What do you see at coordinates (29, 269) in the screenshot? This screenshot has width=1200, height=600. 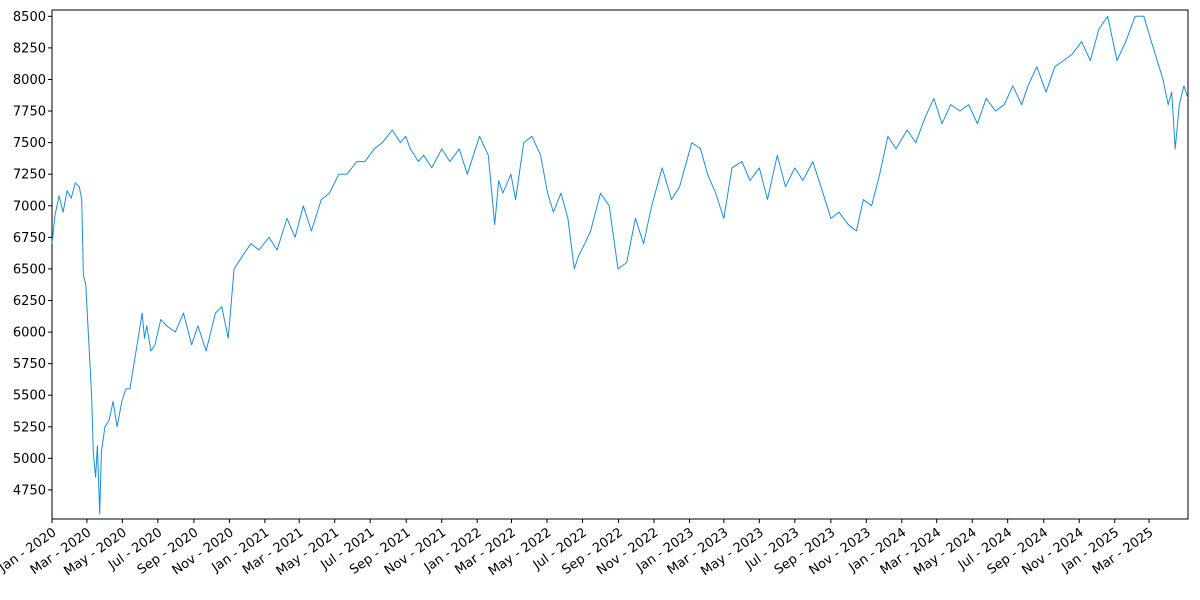 I see `y-tick-label: 6500` at bounding box center [29, 269].